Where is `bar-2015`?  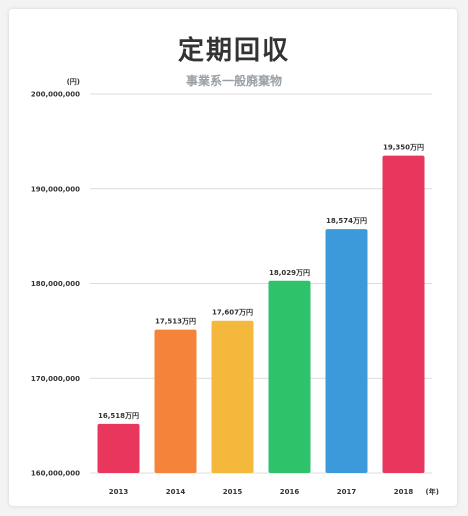
bar-2015 is located at coordinates (232, 396).